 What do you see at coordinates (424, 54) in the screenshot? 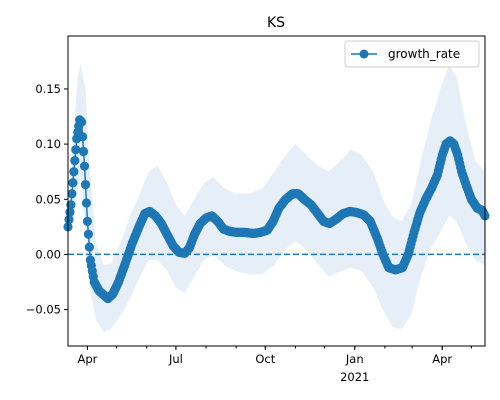
I see `legend-entry-growth-rate: growth_rate` at bounding box center [424, 54].